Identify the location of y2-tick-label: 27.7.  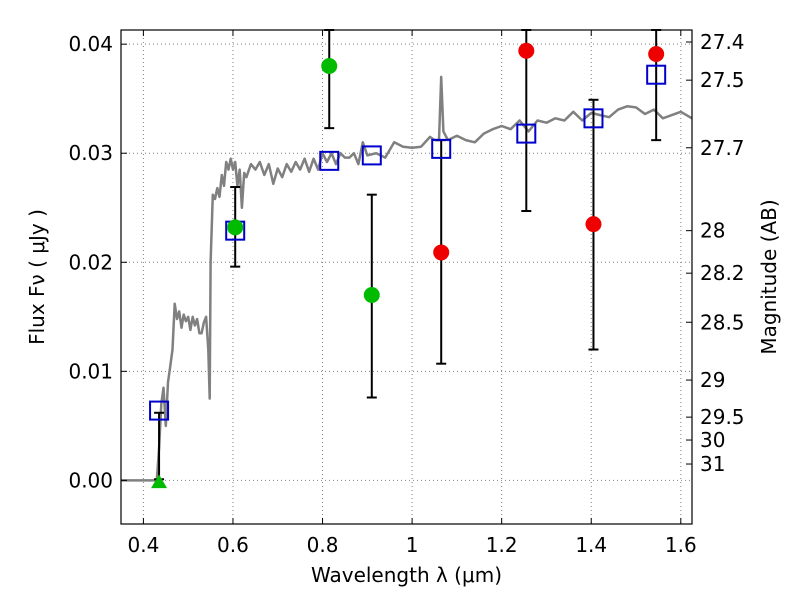
(722, 148).